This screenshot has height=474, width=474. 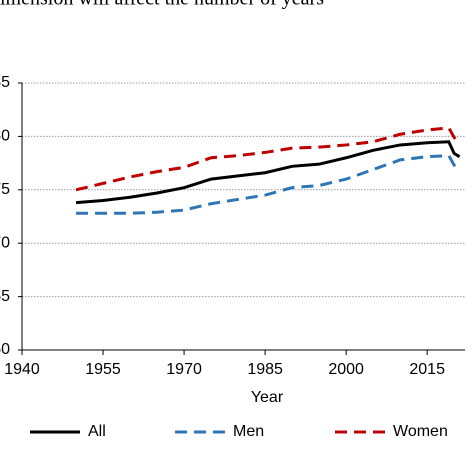 I want to click on legend-label: All, so click(x=97, y=431).